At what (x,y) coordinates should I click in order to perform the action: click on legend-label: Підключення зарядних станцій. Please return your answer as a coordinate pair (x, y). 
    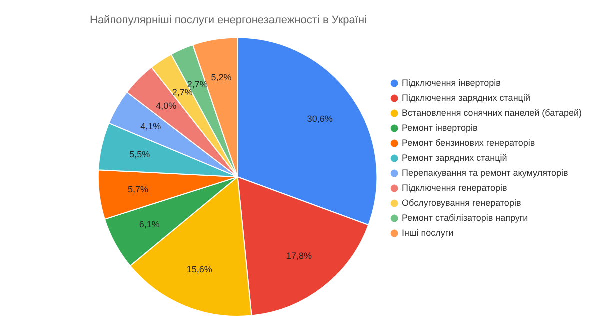
    Looking at the image, I should click on (466, 97).